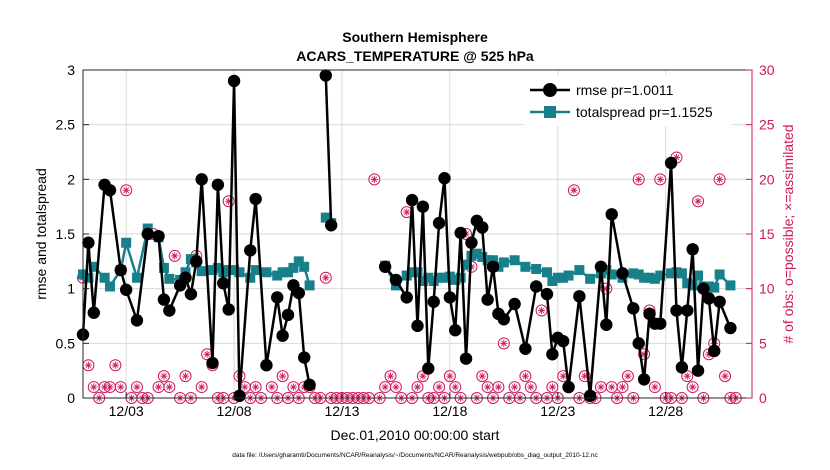  I want to click on y-tick-label: 1, so click(71, 289).